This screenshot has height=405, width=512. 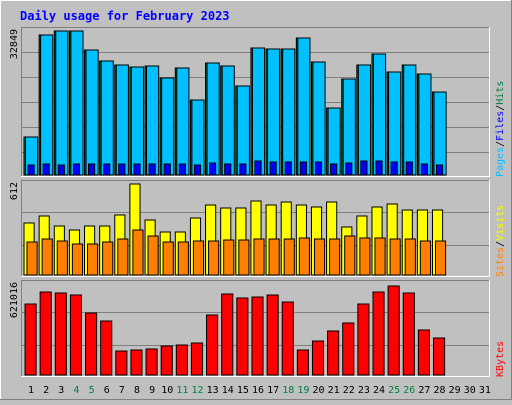 What do you see at coordinates (455, 390) in the screenshot?
I see `x-tick-day-29: 29` at bounding box center [455, 390].